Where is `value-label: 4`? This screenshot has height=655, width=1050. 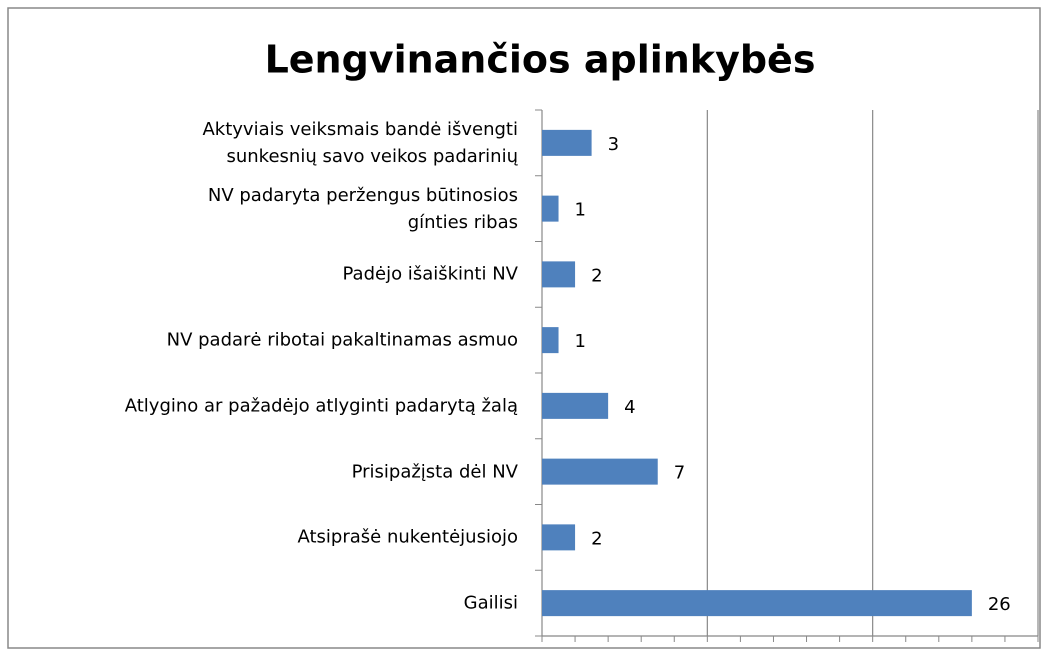
value-label: 4 is located at coordinates (629, 407).